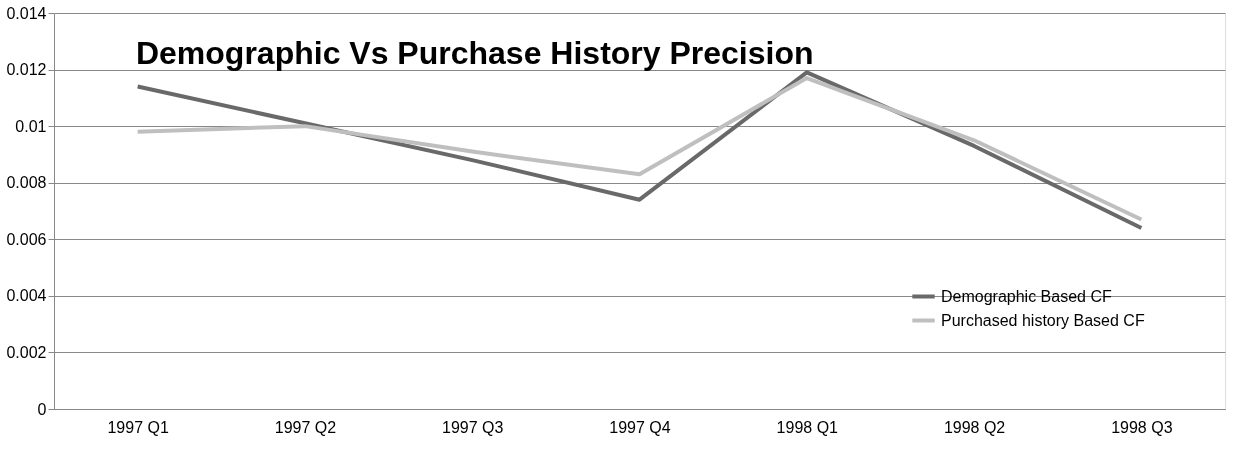 The width and height of the screenshot is (1252, 458). I want to click on legend-label: Demographic Based CF, so click(1026, 296).